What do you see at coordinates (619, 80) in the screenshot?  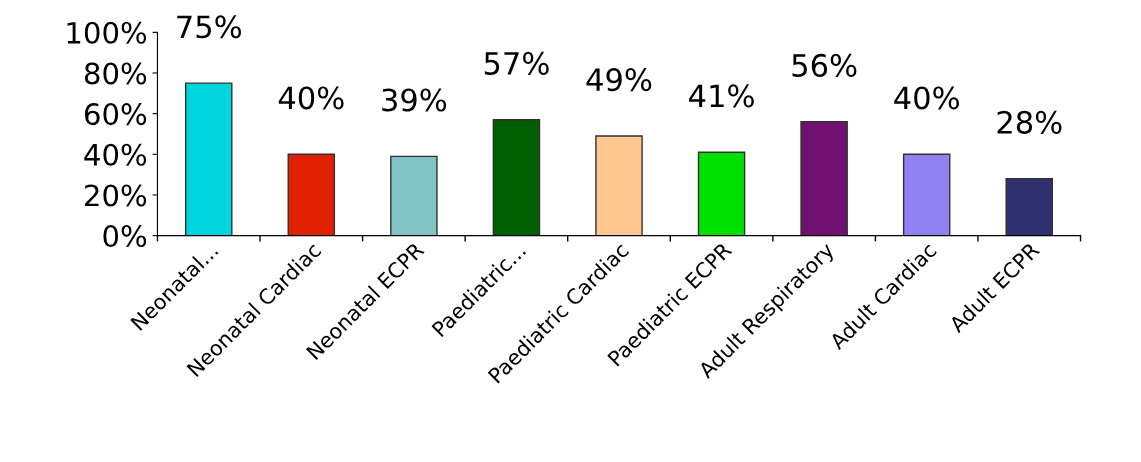 I see `data-label: 49%` at bounding box center [619, 80].